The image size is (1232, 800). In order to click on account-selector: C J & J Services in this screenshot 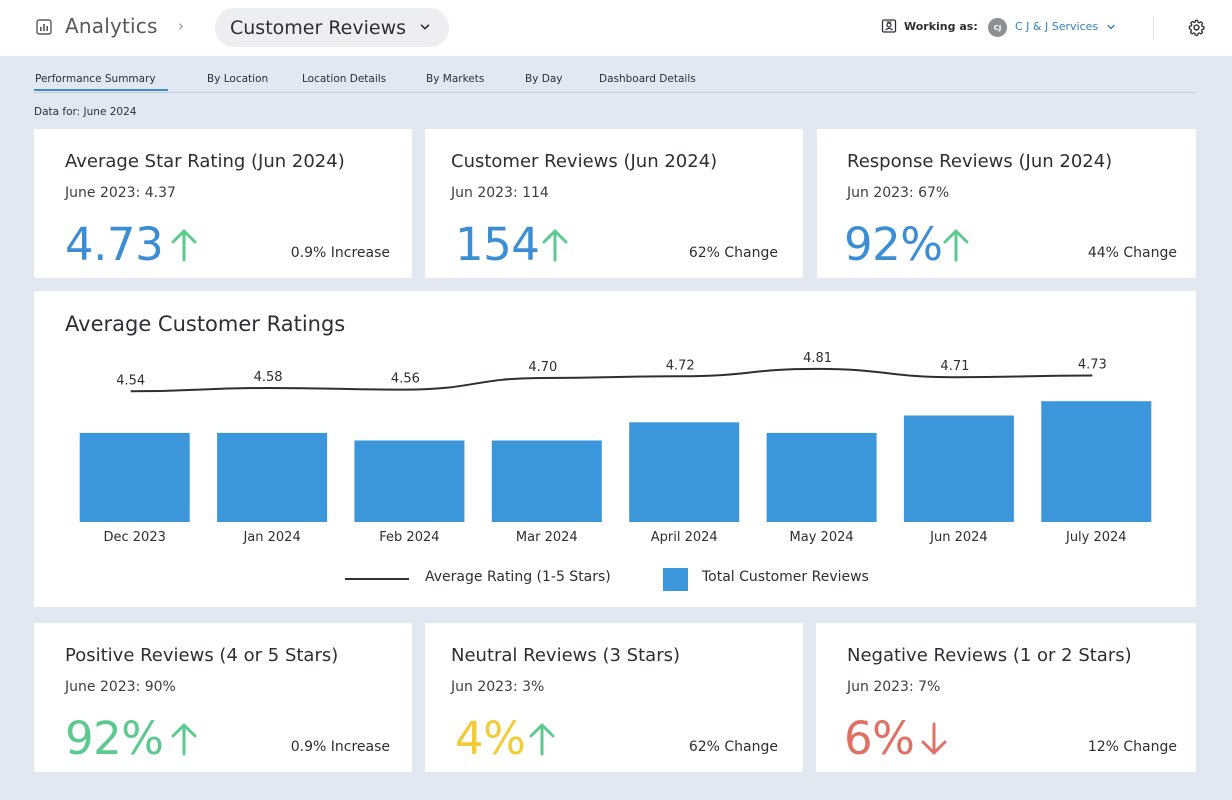, I will do `click(1057, 26)`.